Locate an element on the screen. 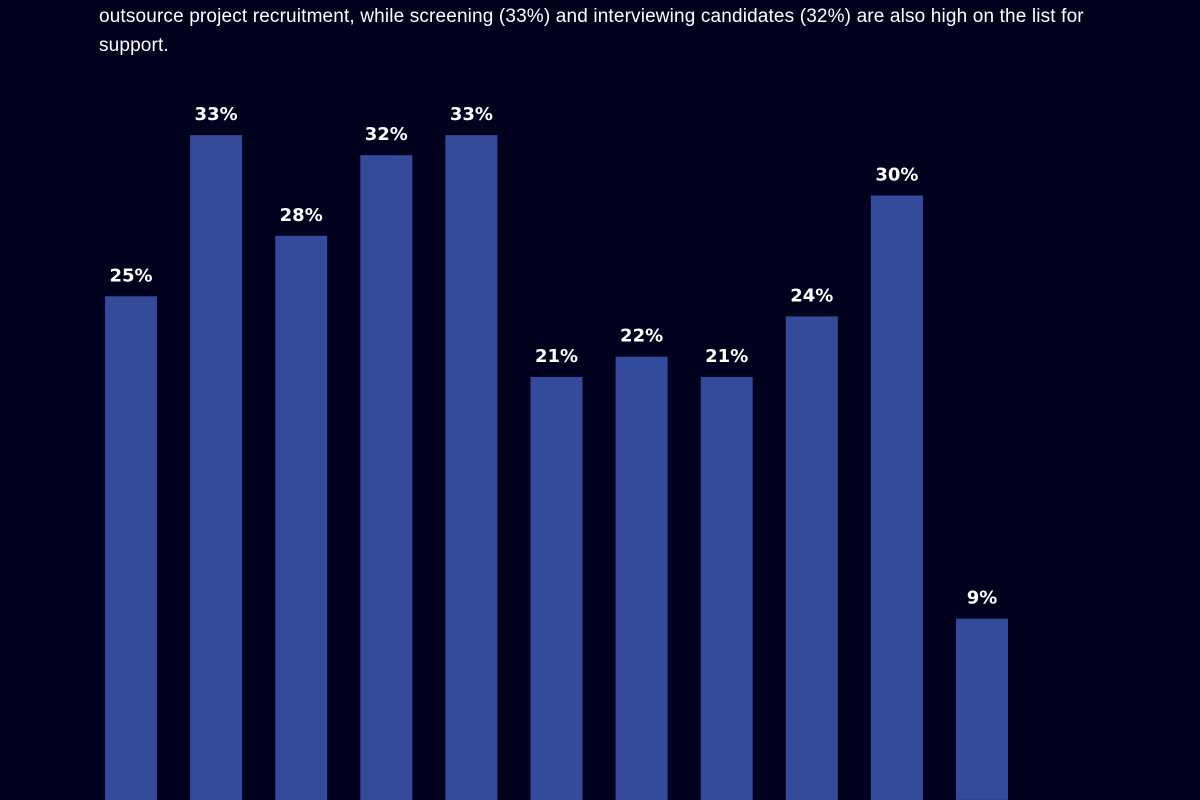 This screenshot has width=1200, height=800. bar-label-8: 21% is located at coordinates (726, 356).